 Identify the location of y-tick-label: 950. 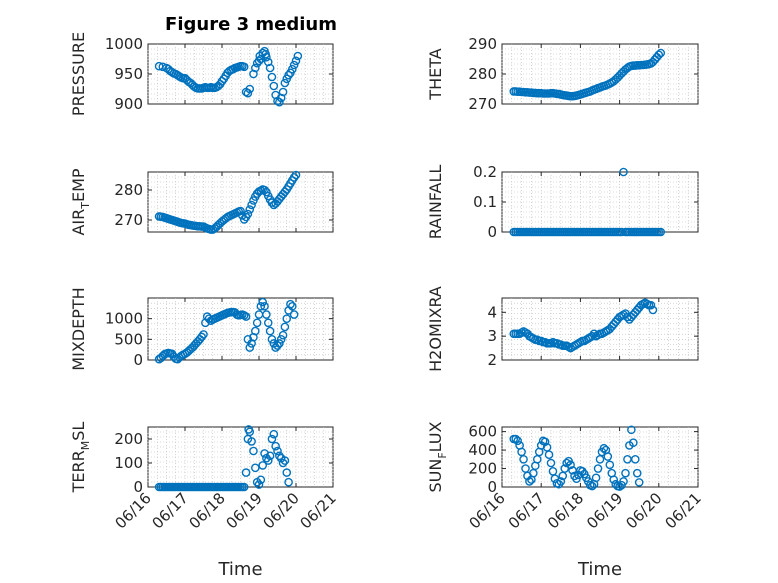
(128, 74).